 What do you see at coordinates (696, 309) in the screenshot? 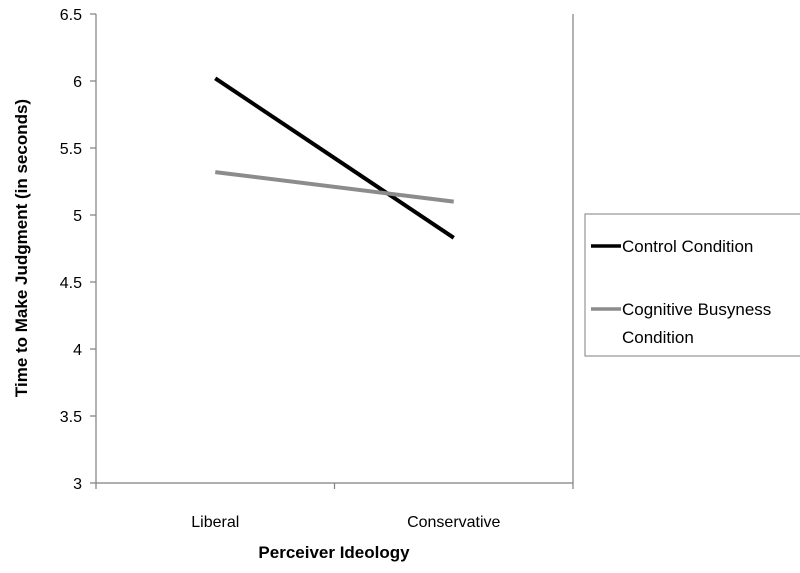
I see `legend-label-cognitive-busyness-line-1: Cognitive Busyness` at bounding box center [696, 309].